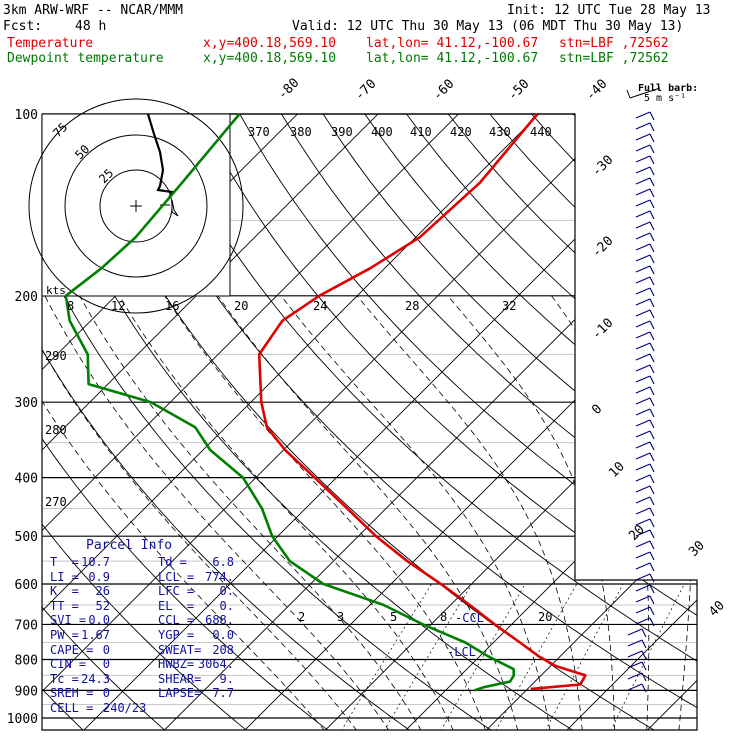 This screenshot has height=740, width=740. I want to click on mixing-ratio-label: 28, so click(412, 306).